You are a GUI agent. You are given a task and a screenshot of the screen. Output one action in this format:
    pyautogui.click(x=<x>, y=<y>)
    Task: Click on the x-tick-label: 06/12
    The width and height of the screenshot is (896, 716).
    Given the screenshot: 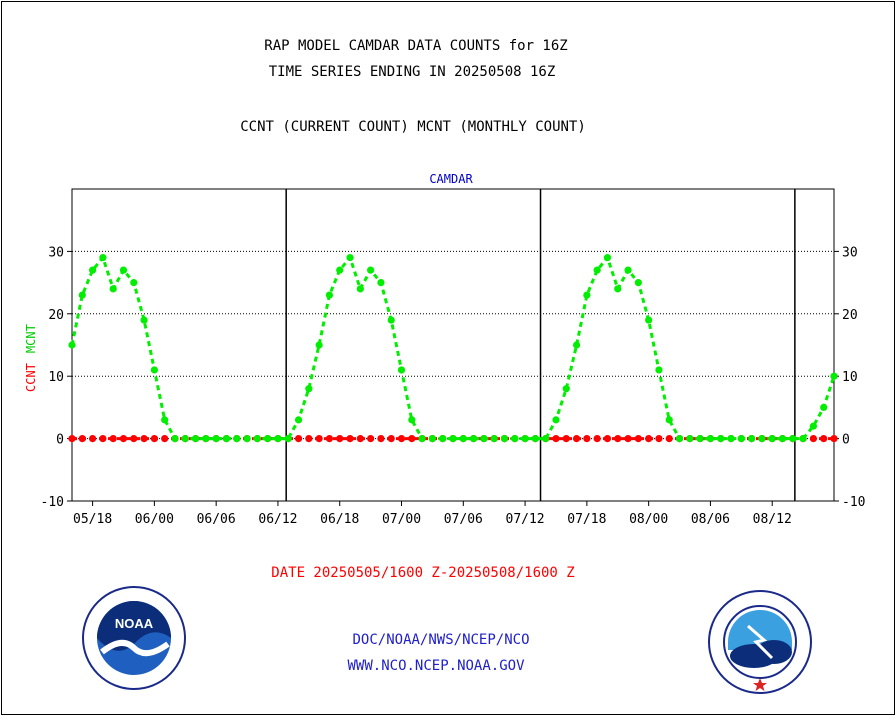 What is the action you would take?
    pyautogui.click(x=277, y=519)
    